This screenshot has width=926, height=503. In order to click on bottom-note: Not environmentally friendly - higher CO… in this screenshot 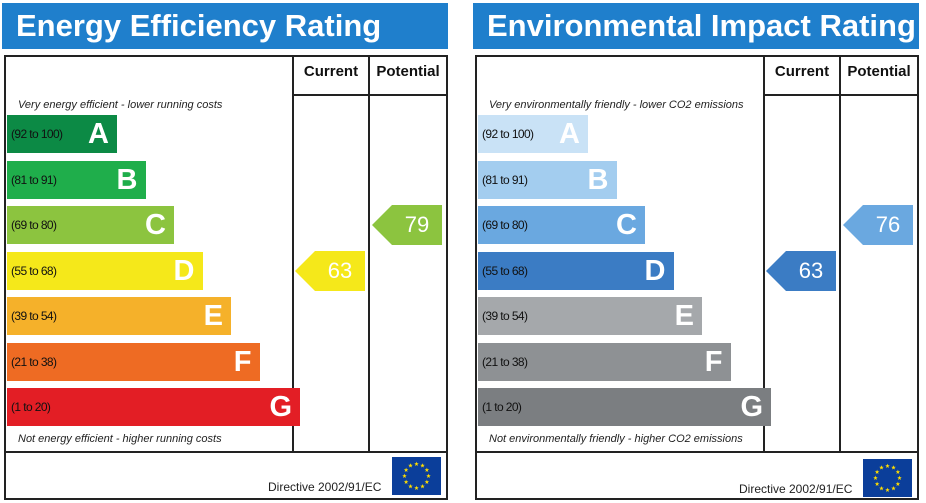, I will do `click(616, 439)`.